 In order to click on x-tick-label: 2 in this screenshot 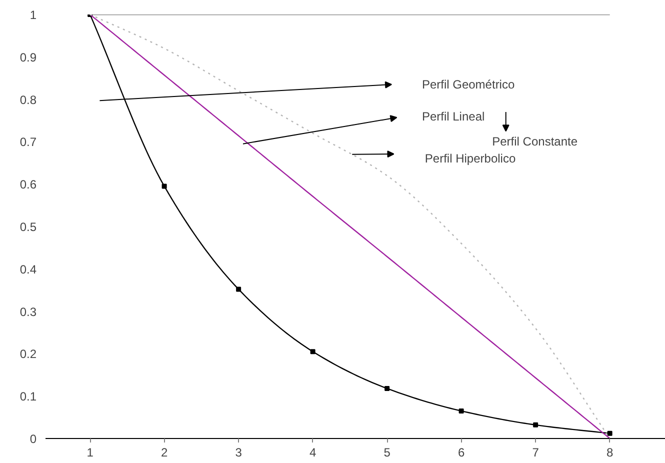, I will do `click(164, 453)`.